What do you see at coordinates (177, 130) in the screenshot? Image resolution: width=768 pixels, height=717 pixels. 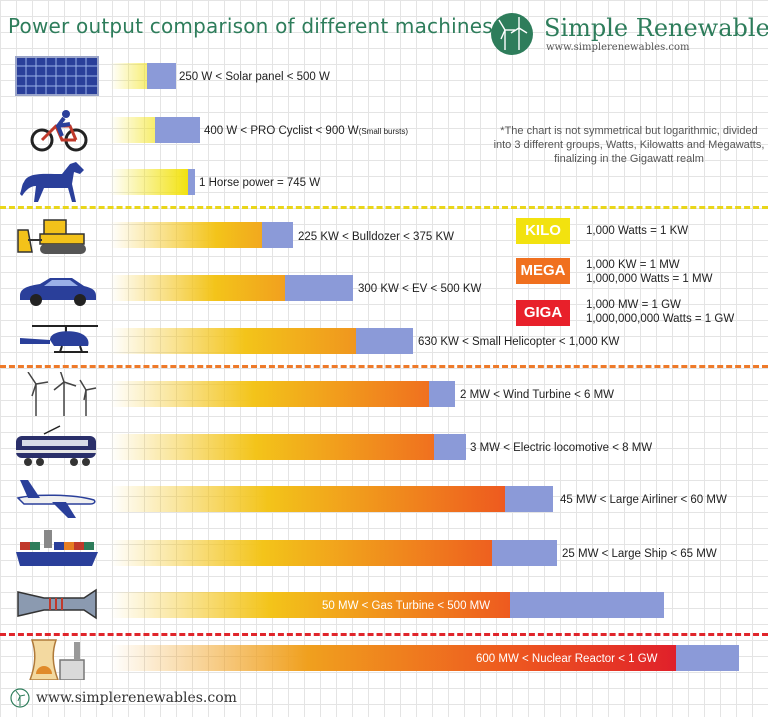 I see `range-pro-cyclist` at bounding box center [177, 130].